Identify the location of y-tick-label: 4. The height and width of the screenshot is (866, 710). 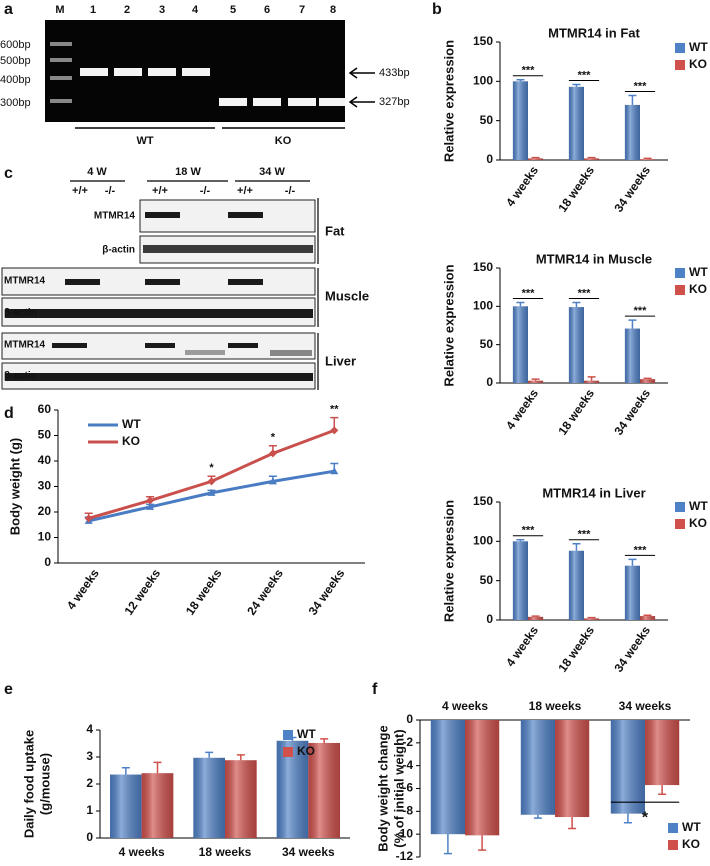
(89, 729).